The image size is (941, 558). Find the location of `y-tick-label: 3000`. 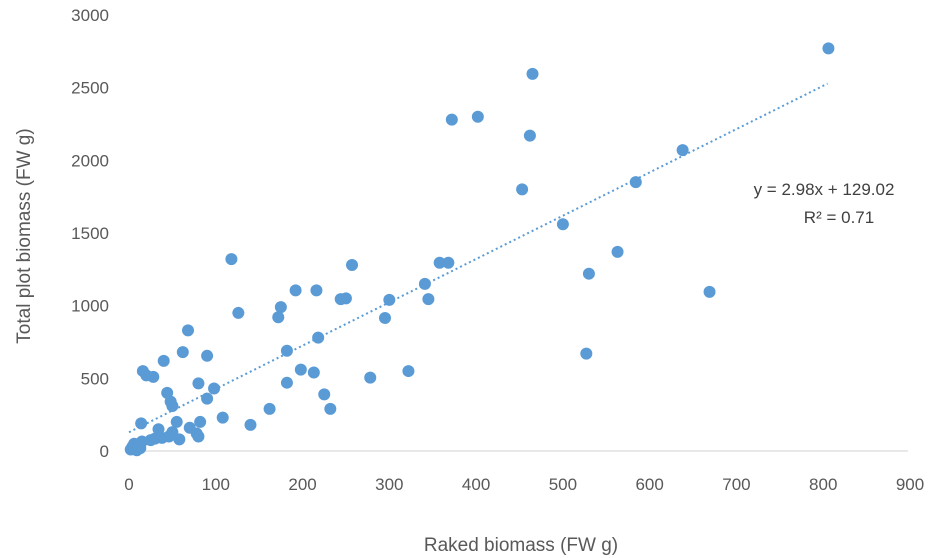

y-tick-label: 3000 is located at coordinates (90, 15).